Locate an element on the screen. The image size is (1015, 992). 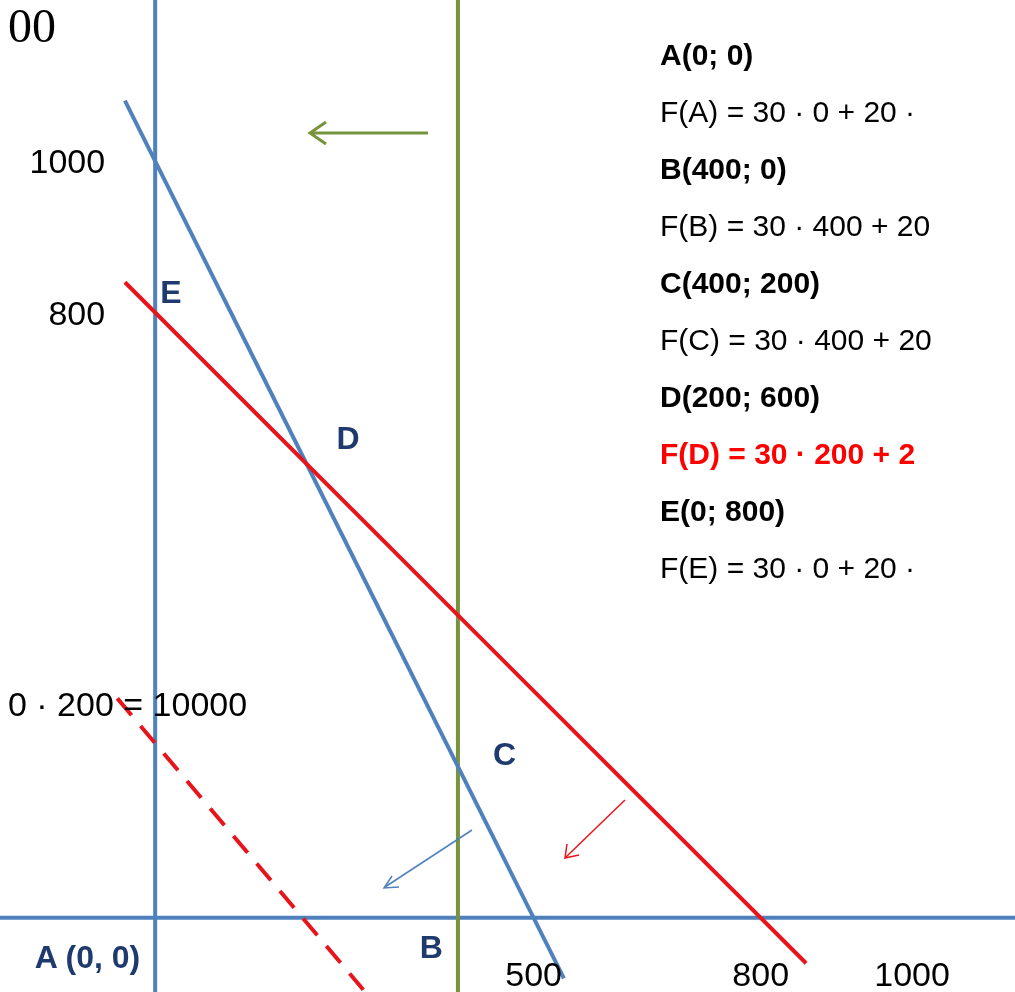
annotation: E is located at coordinates (171, 291).